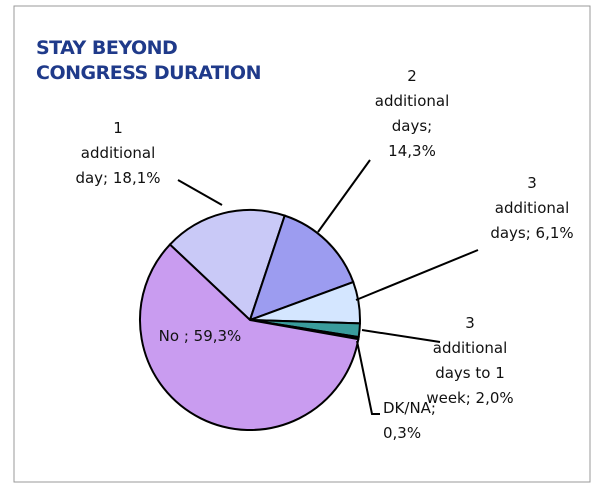 Image resolution: width=597 pixels, height=486 pixels. What do you see at coordinates (148, 73) in the screenshot?
I see `chart-title-line: CONGRESS DURATION` at bounding box center [148, 73].